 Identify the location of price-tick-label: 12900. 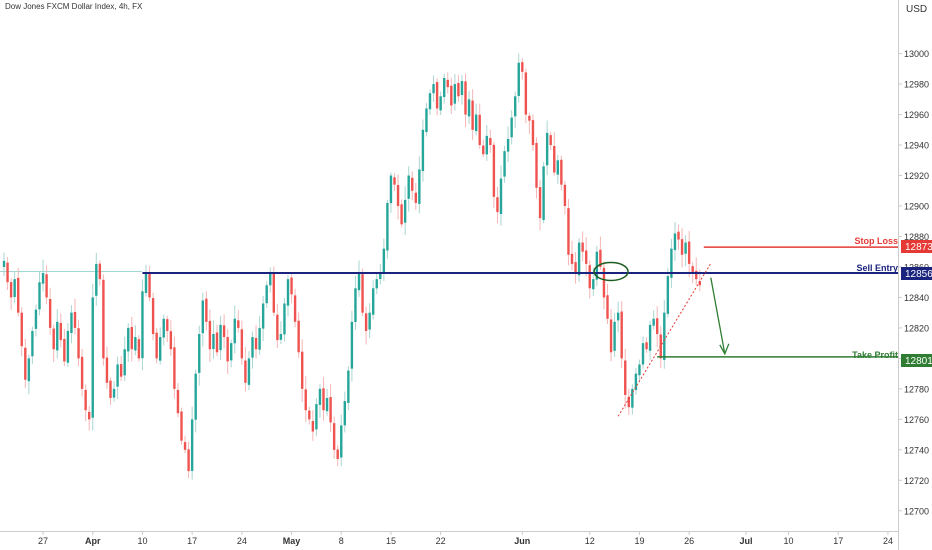
(916, 207).